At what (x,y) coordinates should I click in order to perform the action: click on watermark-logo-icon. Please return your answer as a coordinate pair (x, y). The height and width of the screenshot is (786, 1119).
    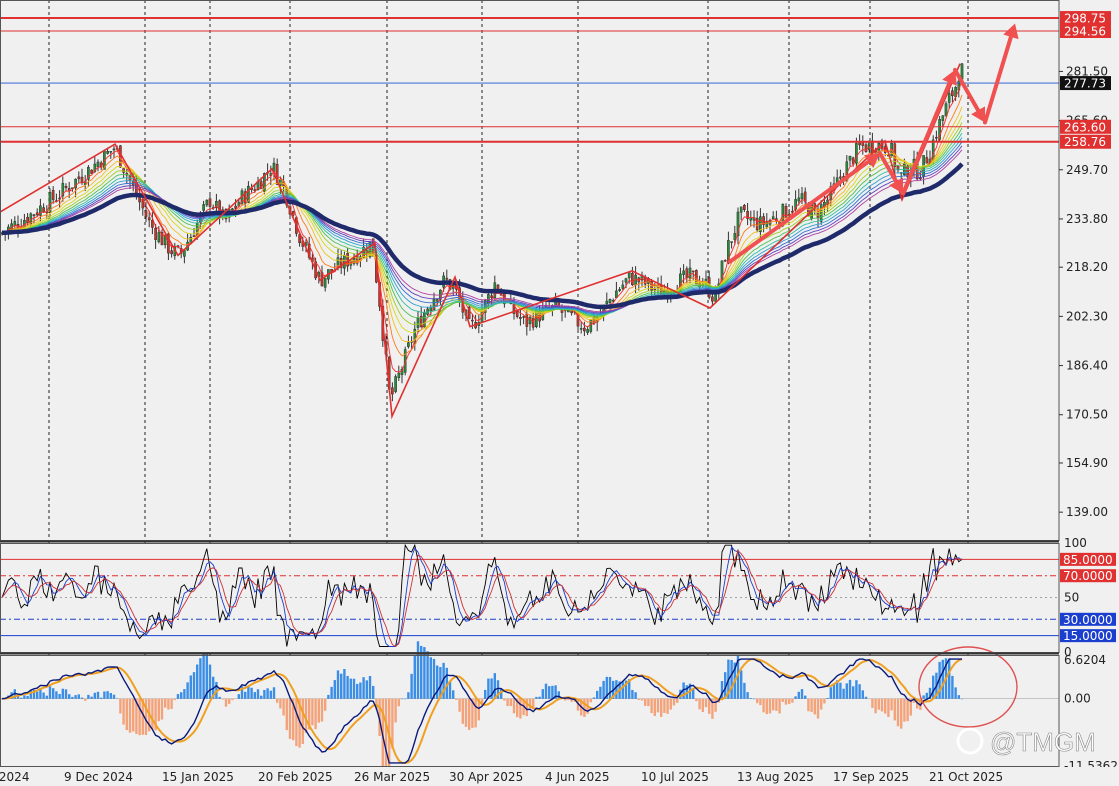
    Looking at the image, I should click on (970, 741).